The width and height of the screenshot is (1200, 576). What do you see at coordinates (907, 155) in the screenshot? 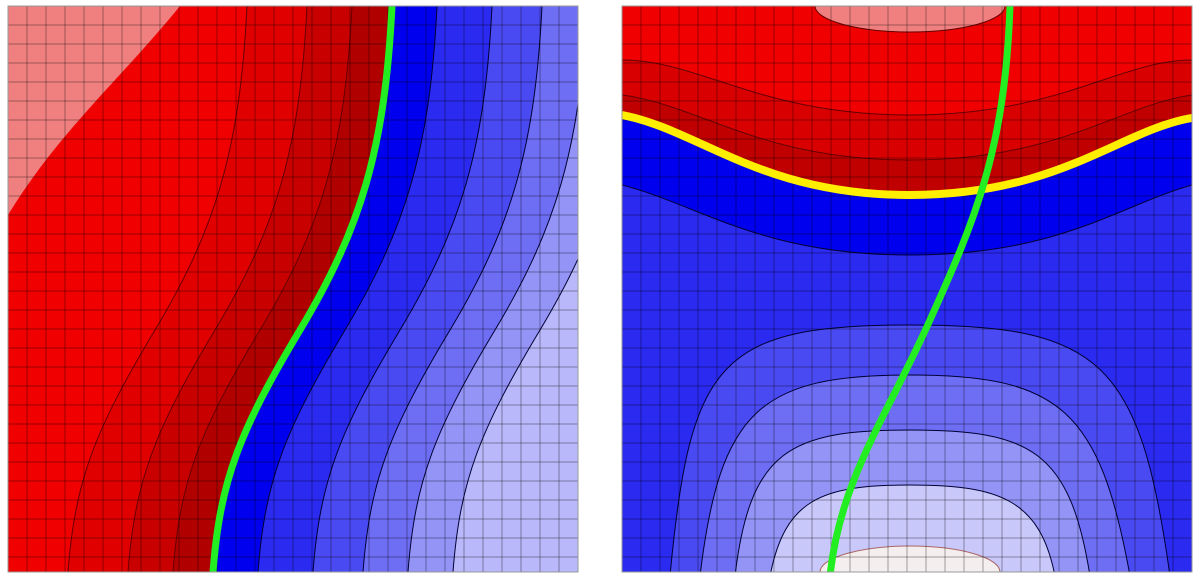
I see `zero-contour` at bounding box center [907, 155].